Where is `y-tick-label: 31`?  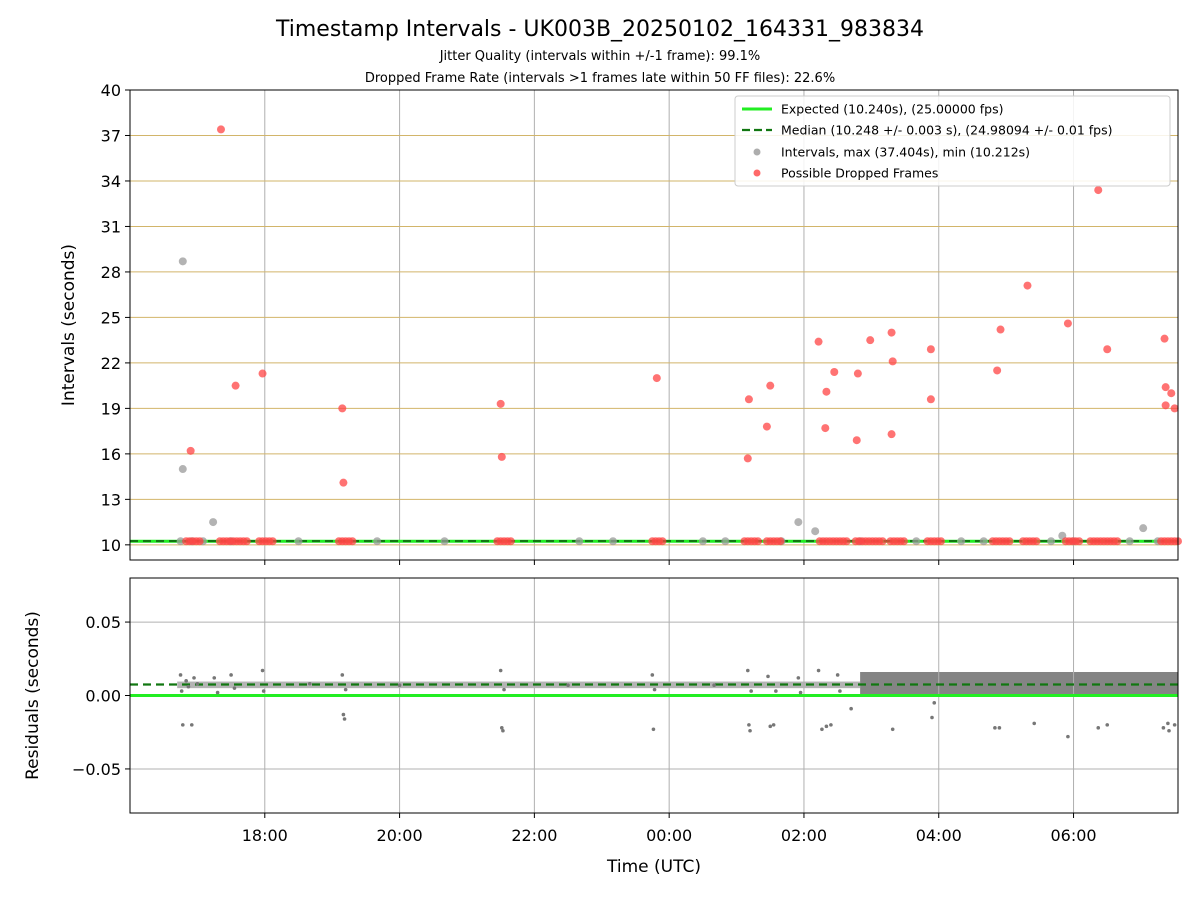 y-tick-label: 31 is located at coordinates (111, 226).